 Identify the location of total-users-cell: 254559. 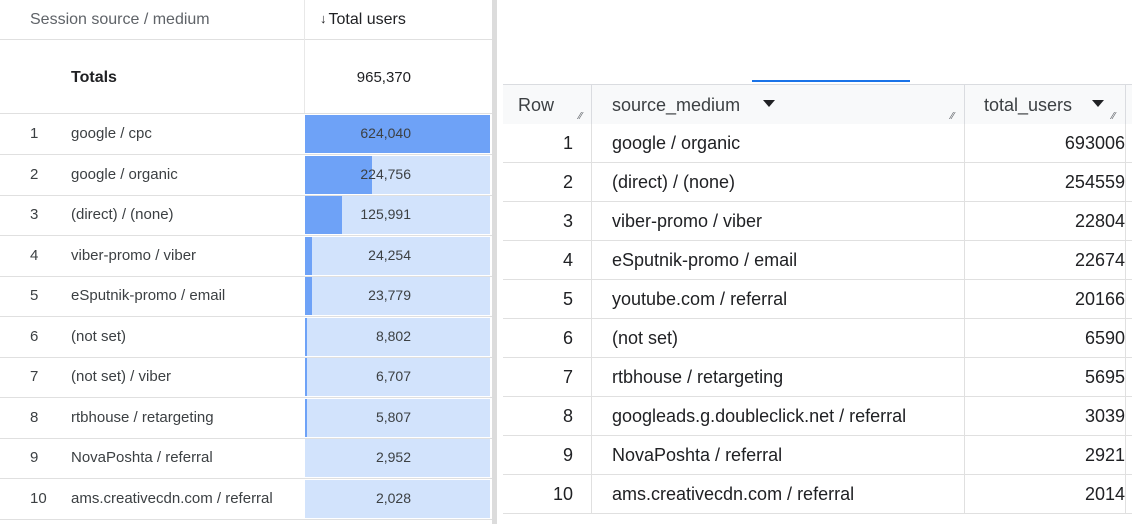
(1094, 182).